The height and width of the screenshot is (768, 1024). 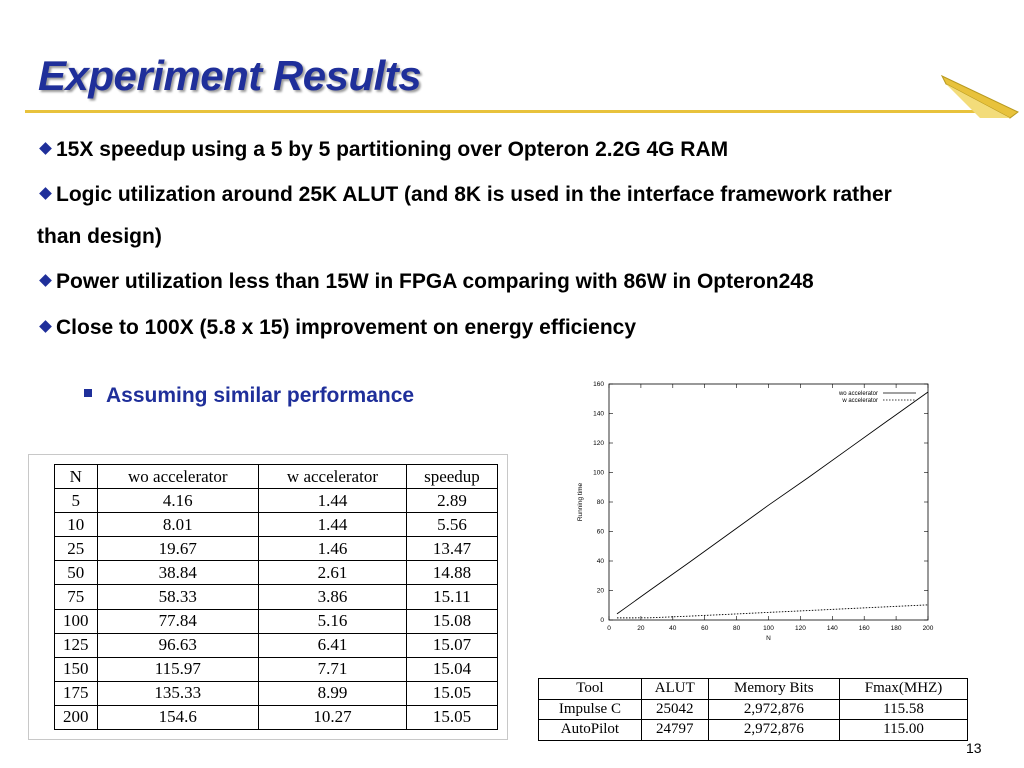 What do you see at coordinates (452, 573) in the screenshot?
I see `table-cell: 14.88` at bounding box center [452, 573].